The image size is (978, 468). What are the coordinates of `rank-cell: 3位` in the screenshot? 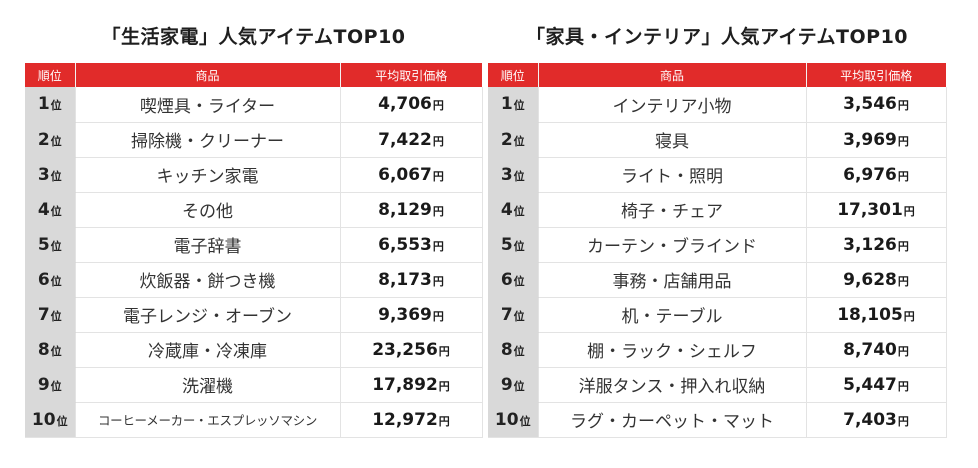 It's located at (50, 175).